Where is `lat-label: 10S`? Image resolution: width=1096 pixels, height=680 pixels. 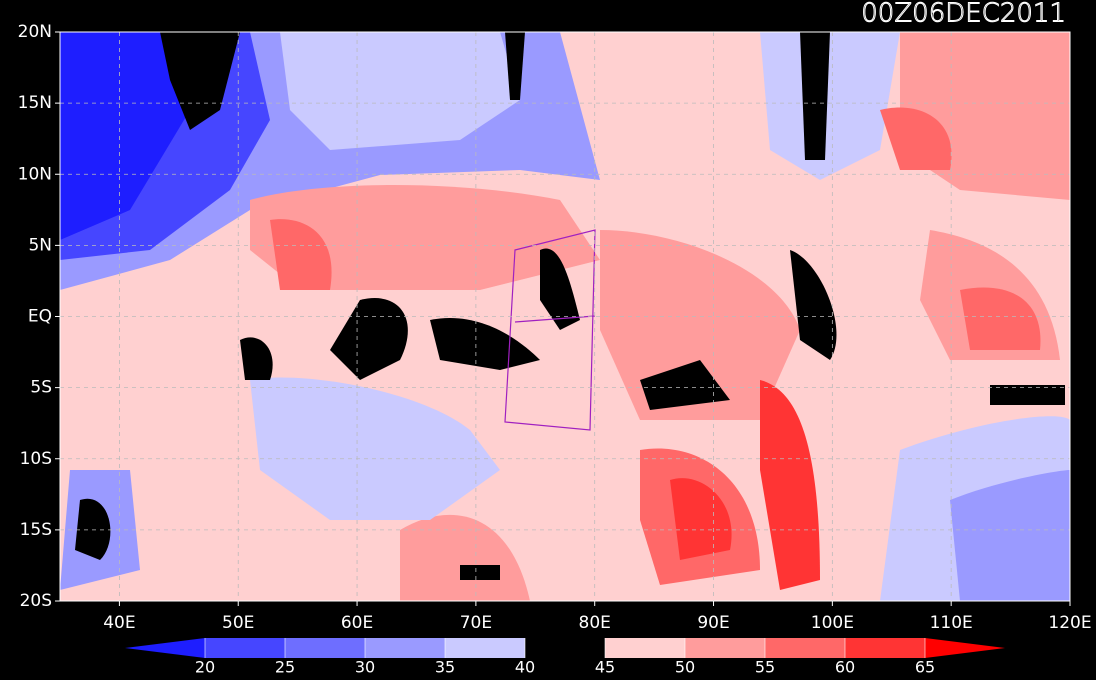 lat-label: 10S is located at coordinates (36, 459).